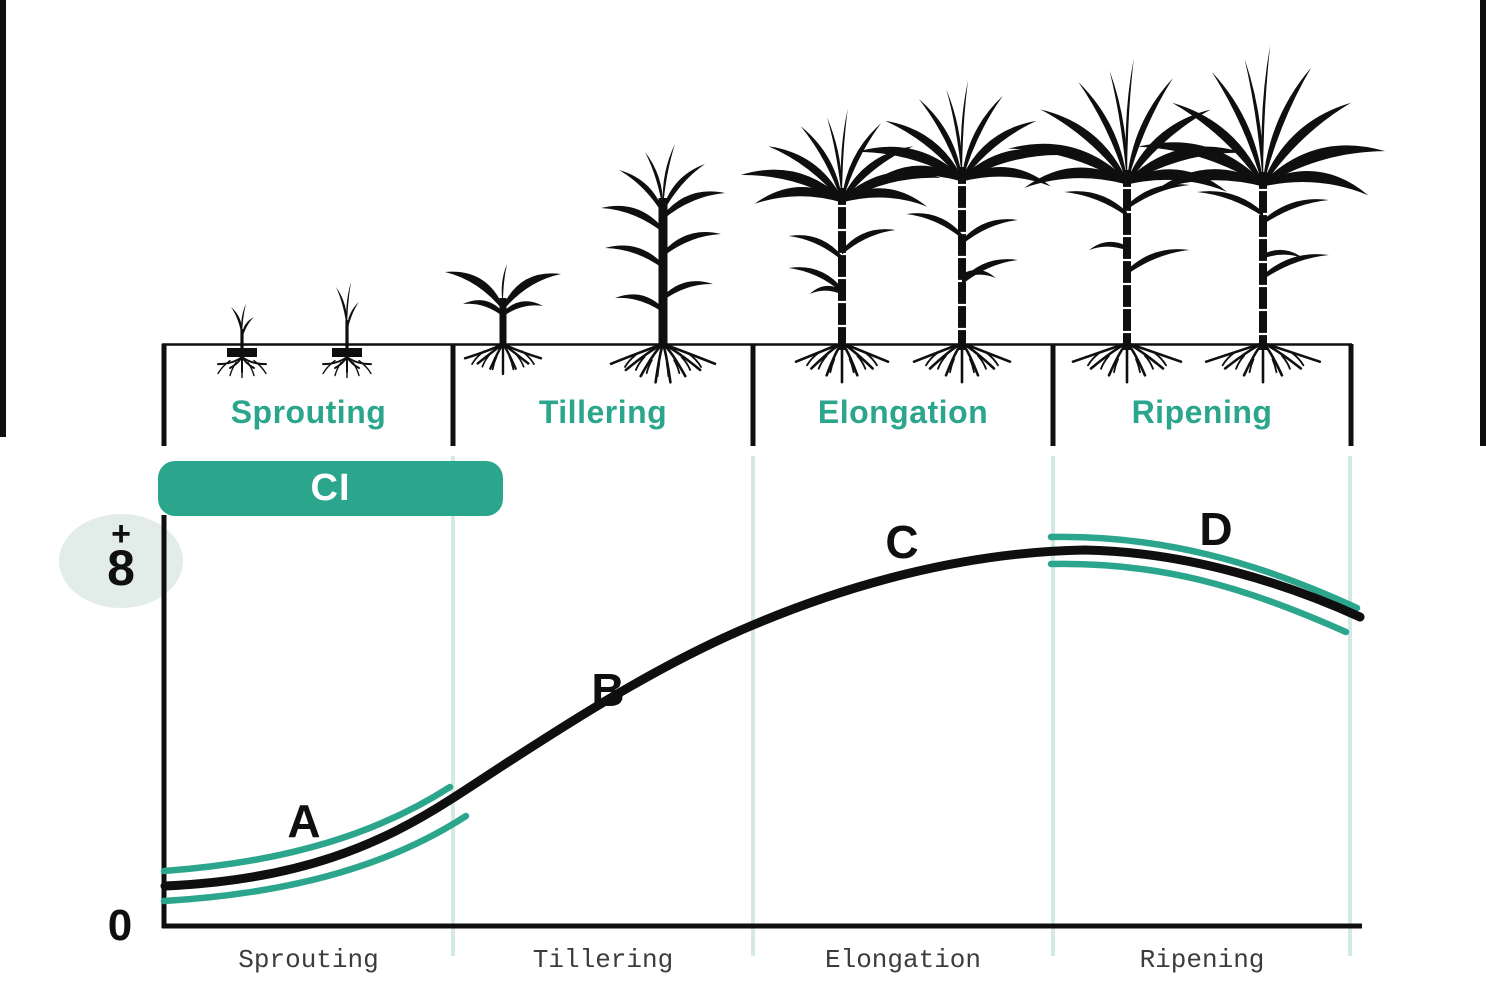 This screenshot has width=1486, height=994. I want to click on tillering-plant-1-illustration, so click(503, 320).